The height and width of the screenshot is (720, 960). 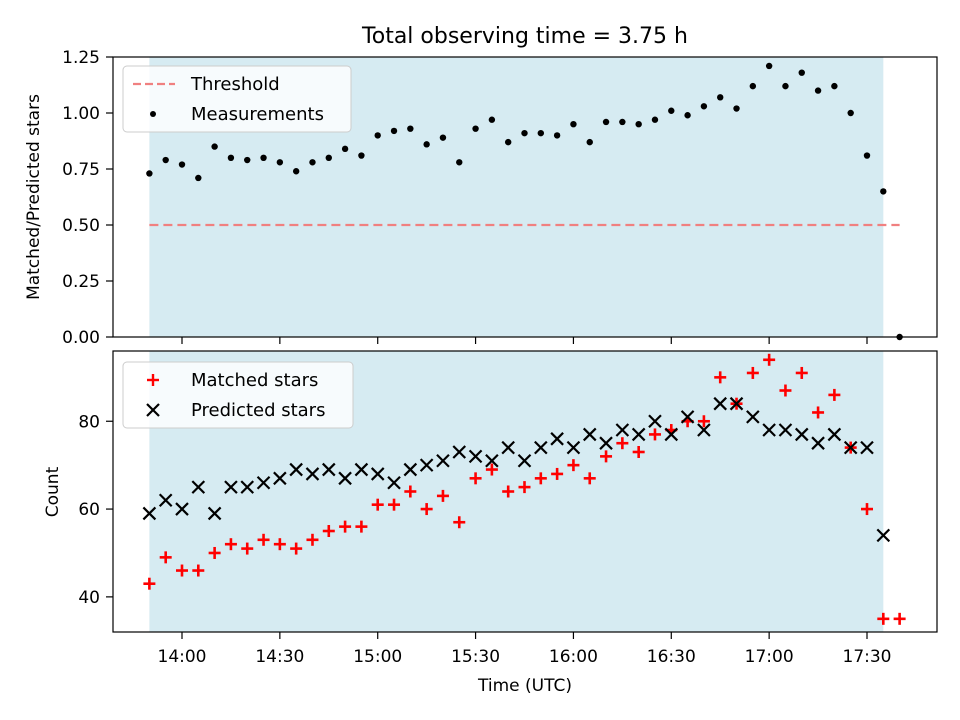 What do you see at coordinates (769, 657) in the screenshot?
I see `bottom-xtick-label: 17:00` at bounding box center [769, 657].